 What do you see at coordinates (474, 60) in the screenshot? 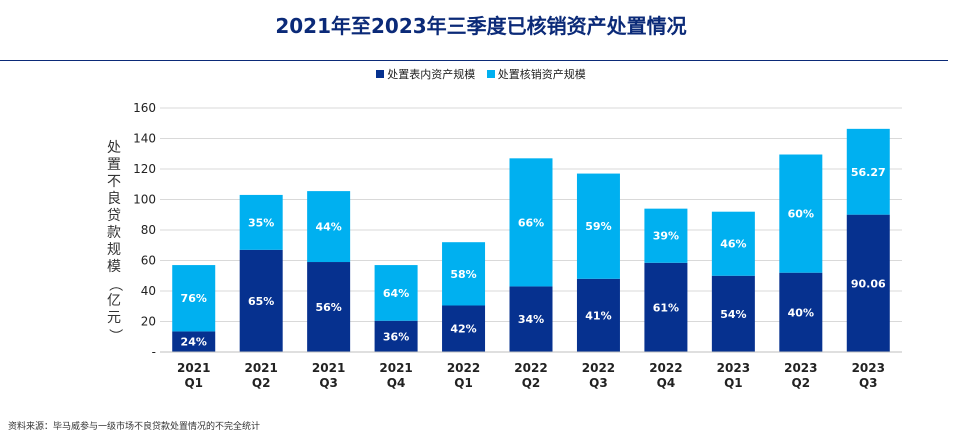
I see `title-divider` at bounding box center [474, 60].